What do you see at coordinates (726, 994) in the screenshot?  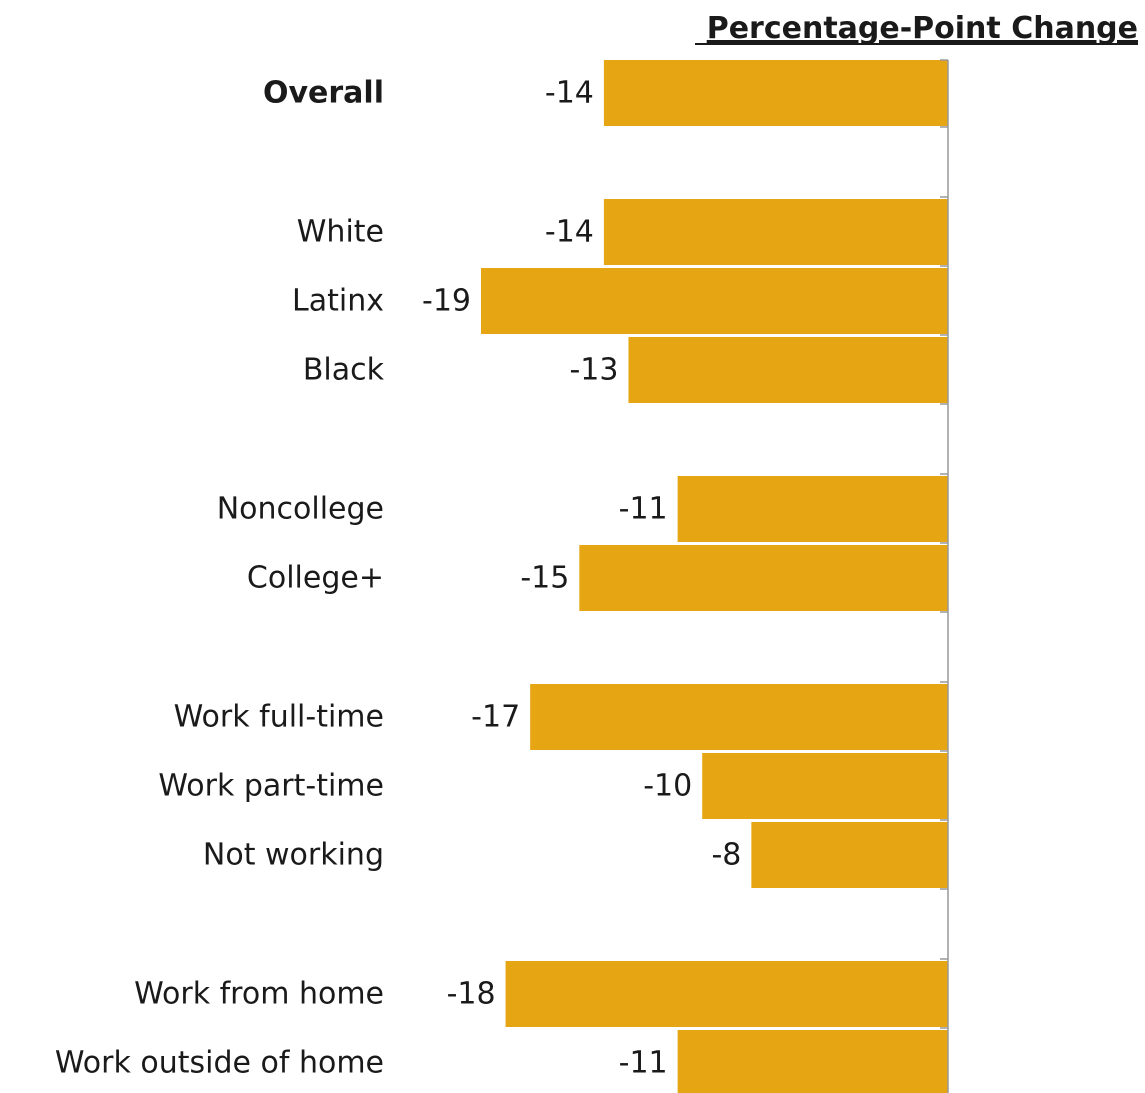 I see `bar-work-from-home` at bounding box center [726, 994].